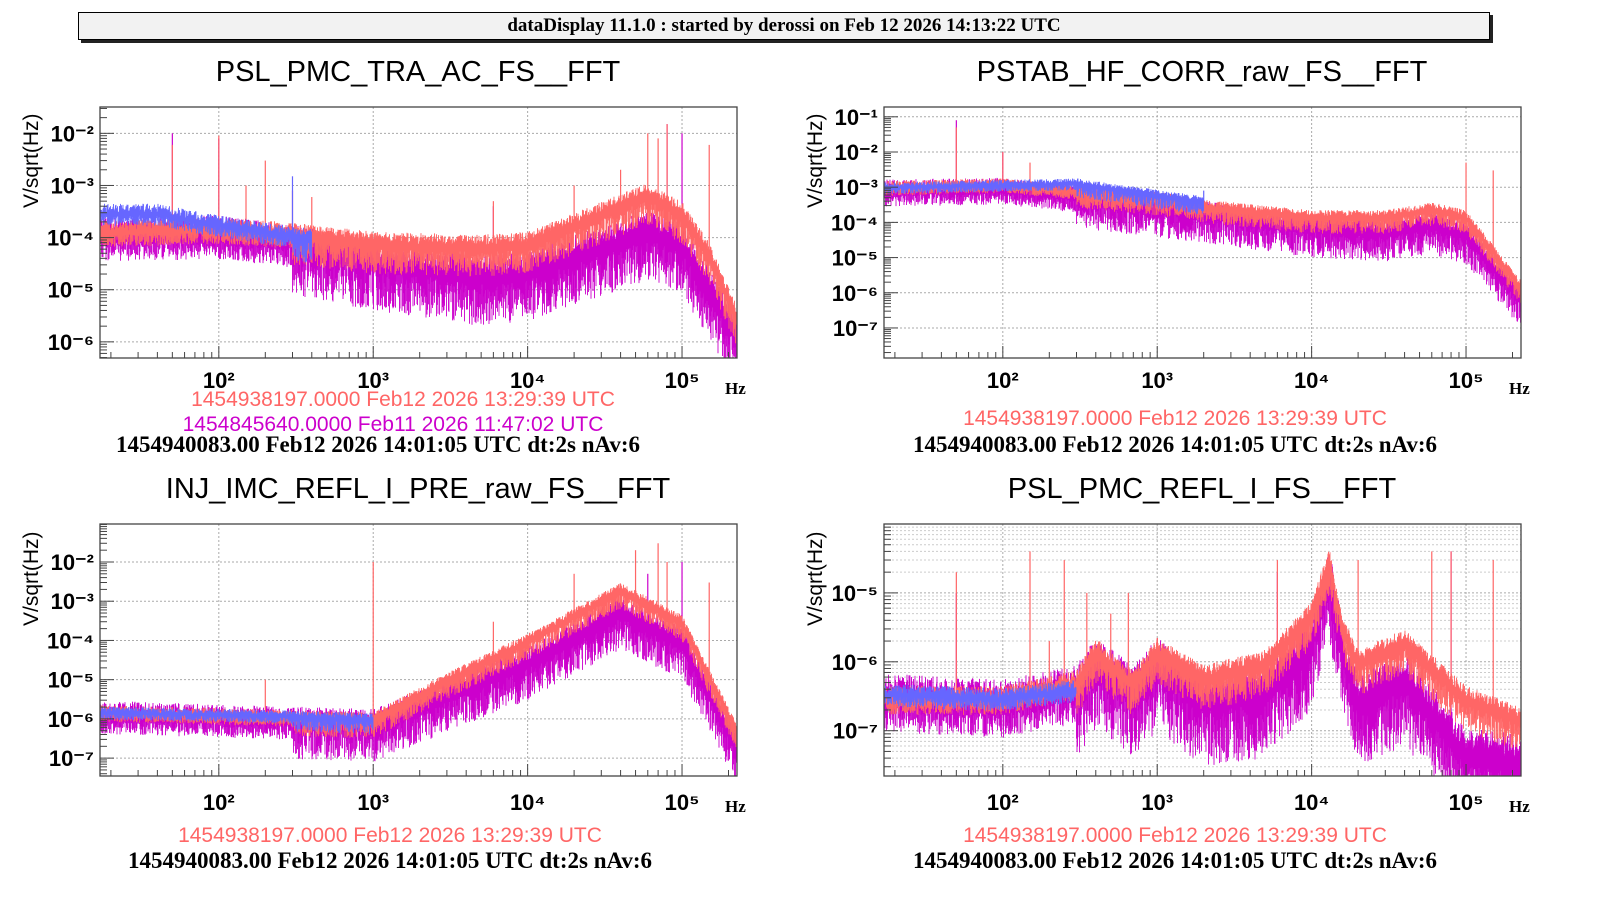 Image resolution: width=1600 pixels, height=906 pixels. Describe the element at coordinates (856, 117) in the screenshot. I see `y-tick-label: 10⁻¹` at that location.